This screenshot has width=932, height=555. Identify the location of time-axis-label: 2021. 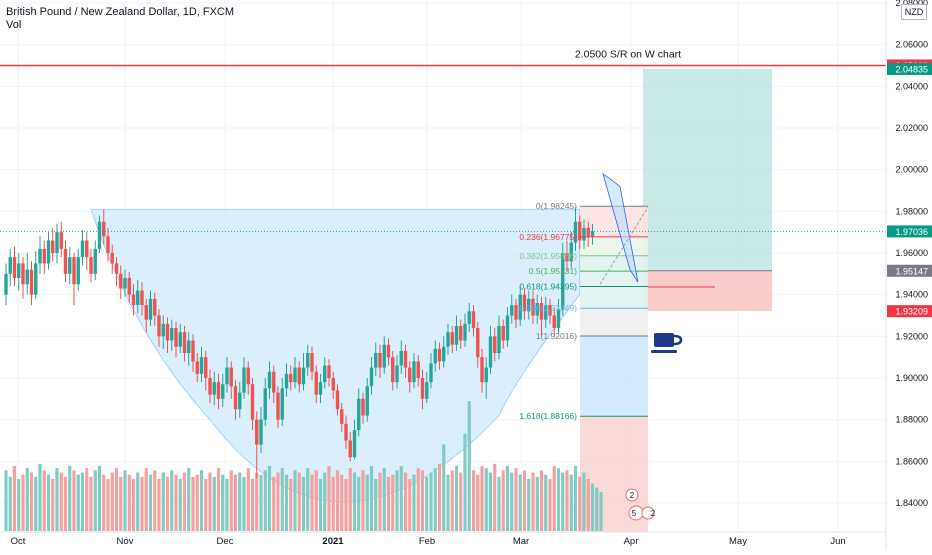
(333, 541).